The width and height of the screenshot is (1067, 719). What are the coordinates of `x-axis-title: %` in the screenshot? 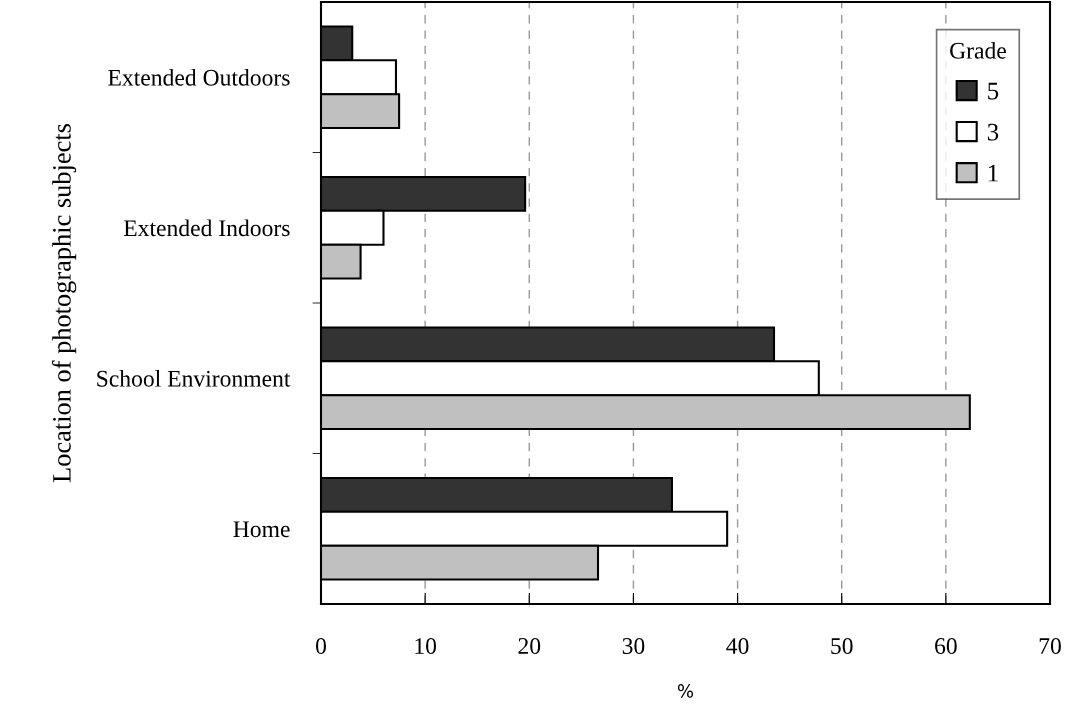 It's located at (685, 691).